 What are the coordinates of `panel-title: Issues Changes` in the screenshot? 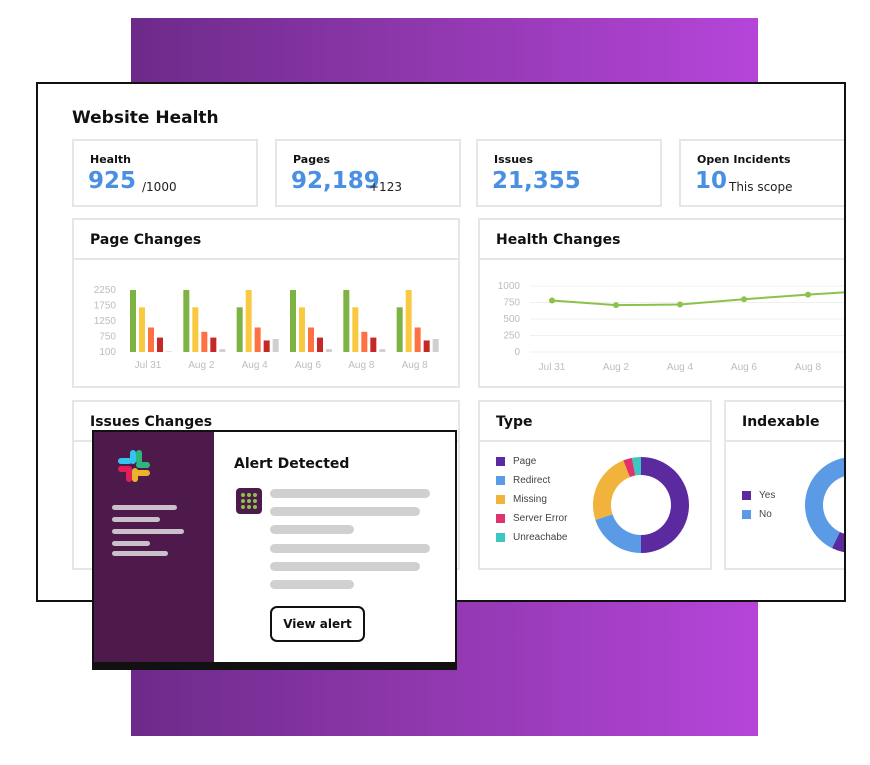 It's located at (151, 422).